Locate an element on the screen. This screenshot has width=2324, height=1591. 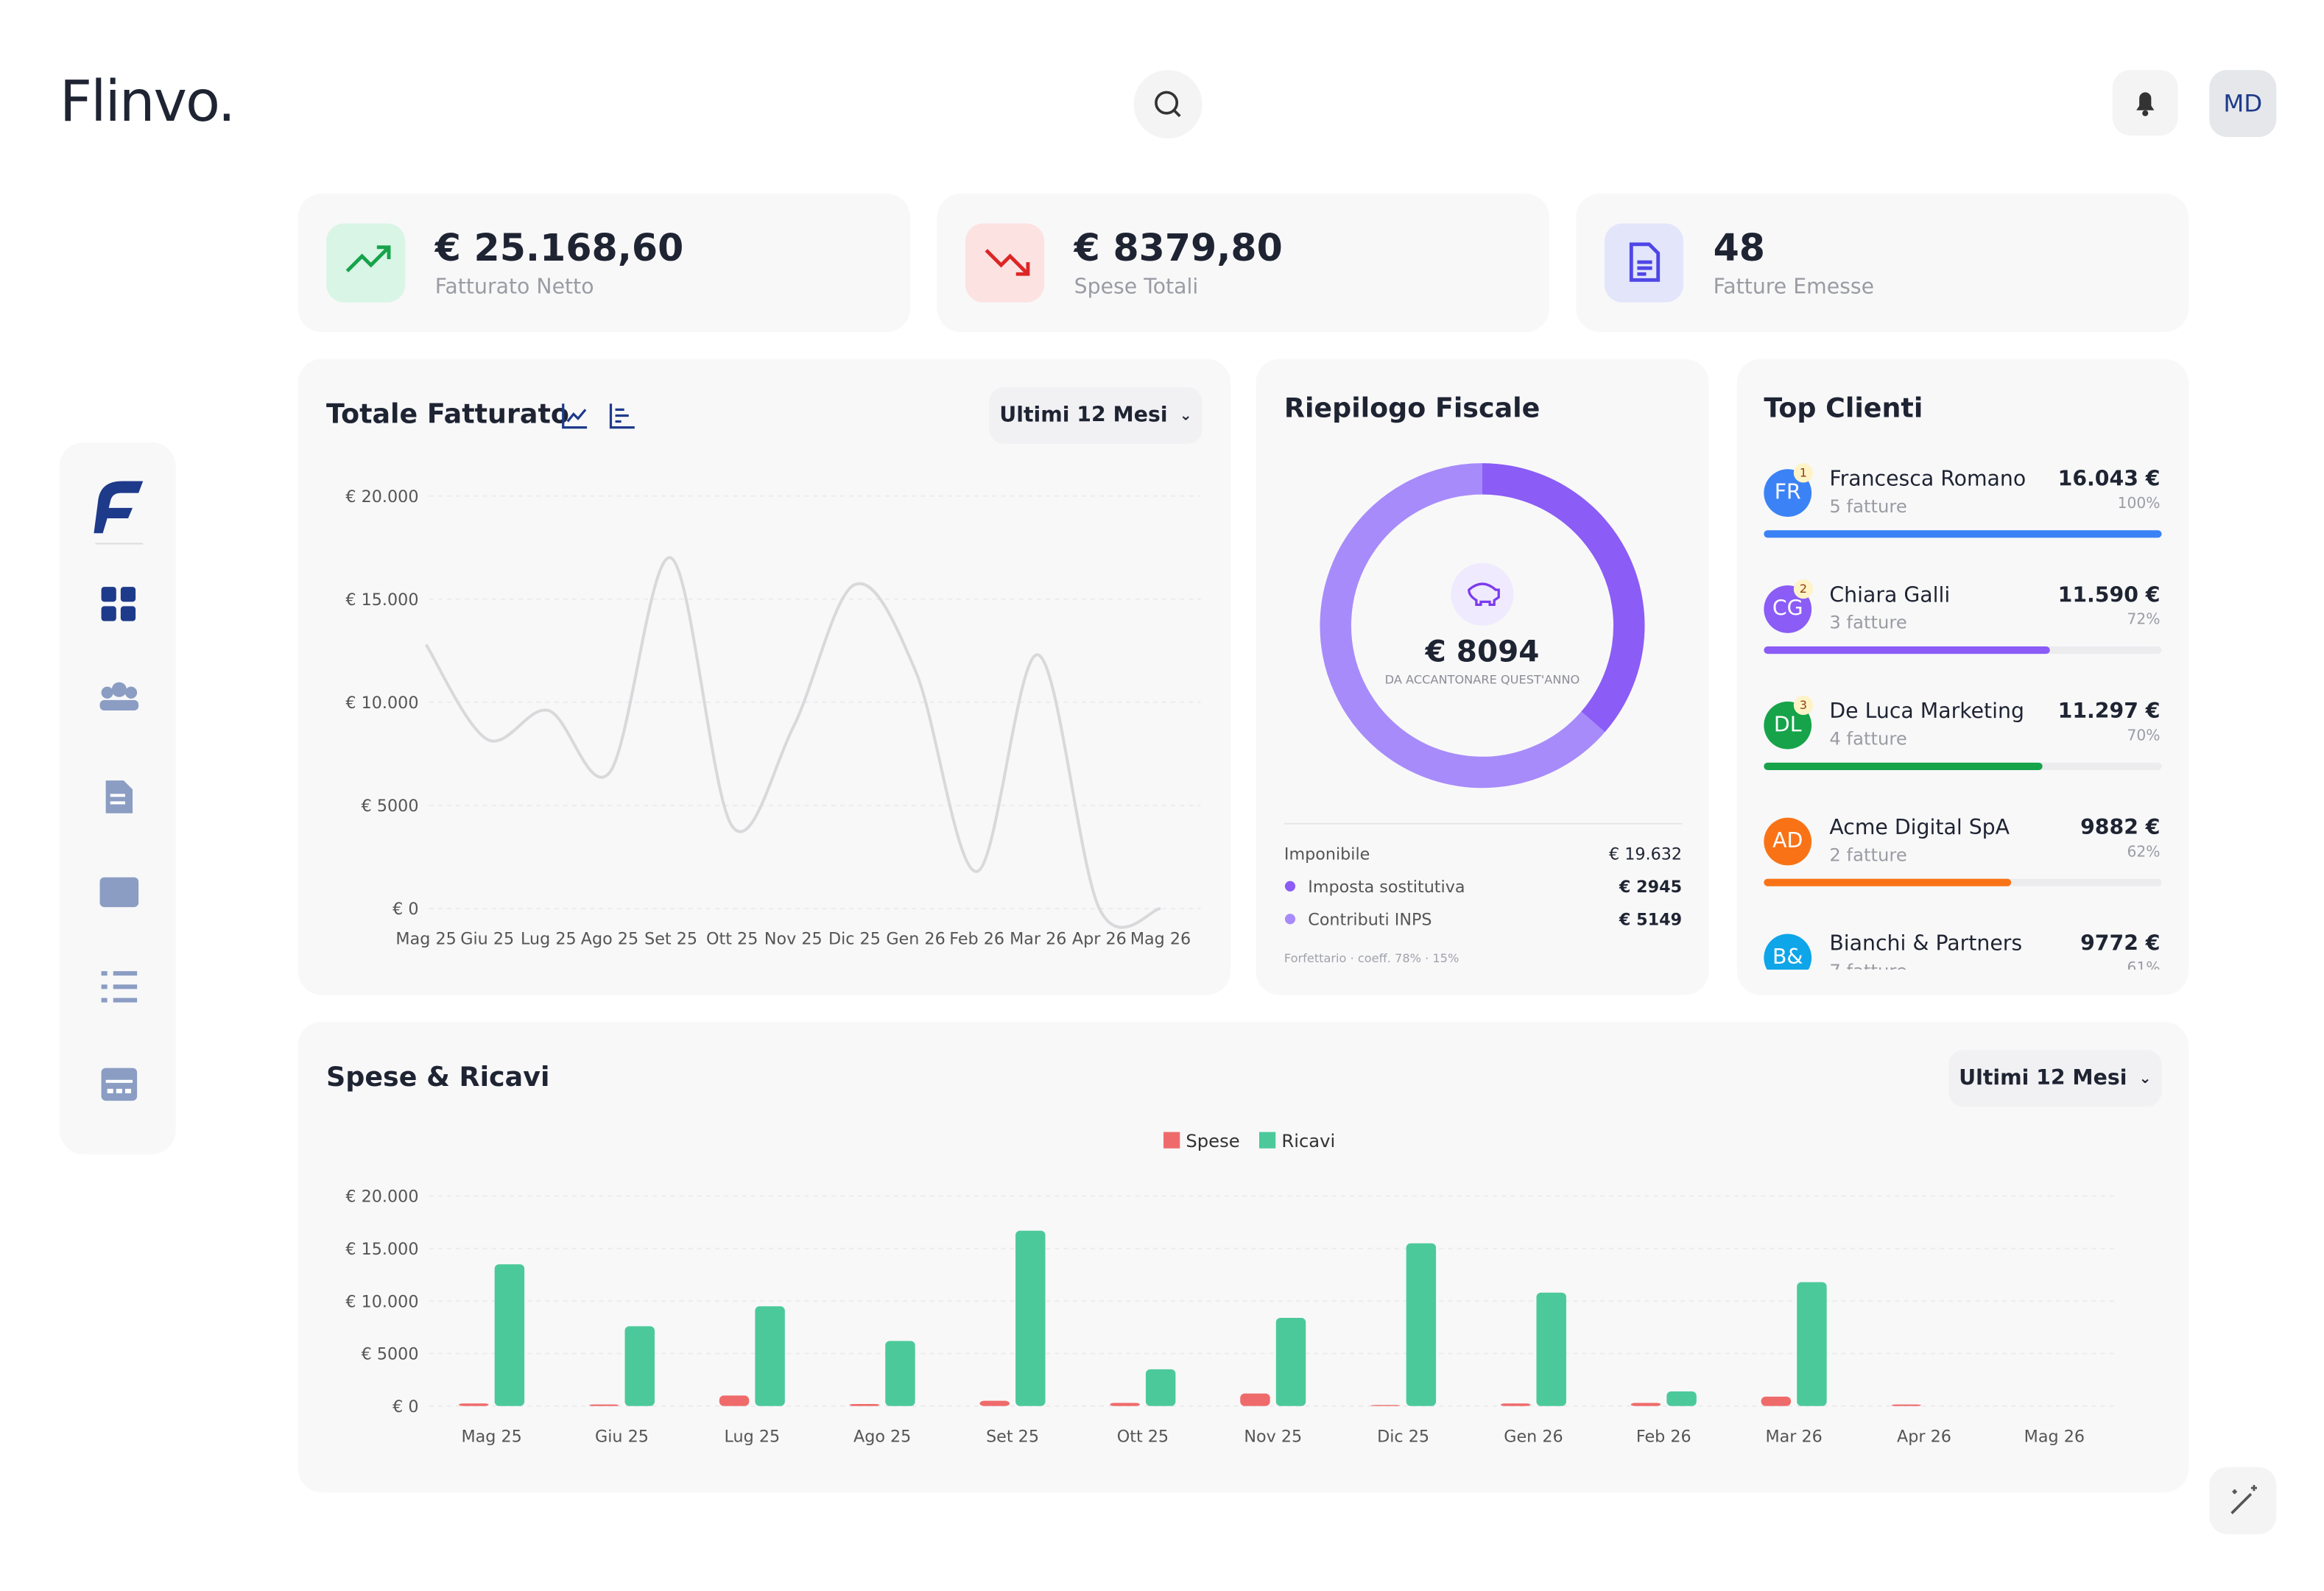
stat-card: € 25.168,60 Fatturato Netto is located at coordinates (604, 263).